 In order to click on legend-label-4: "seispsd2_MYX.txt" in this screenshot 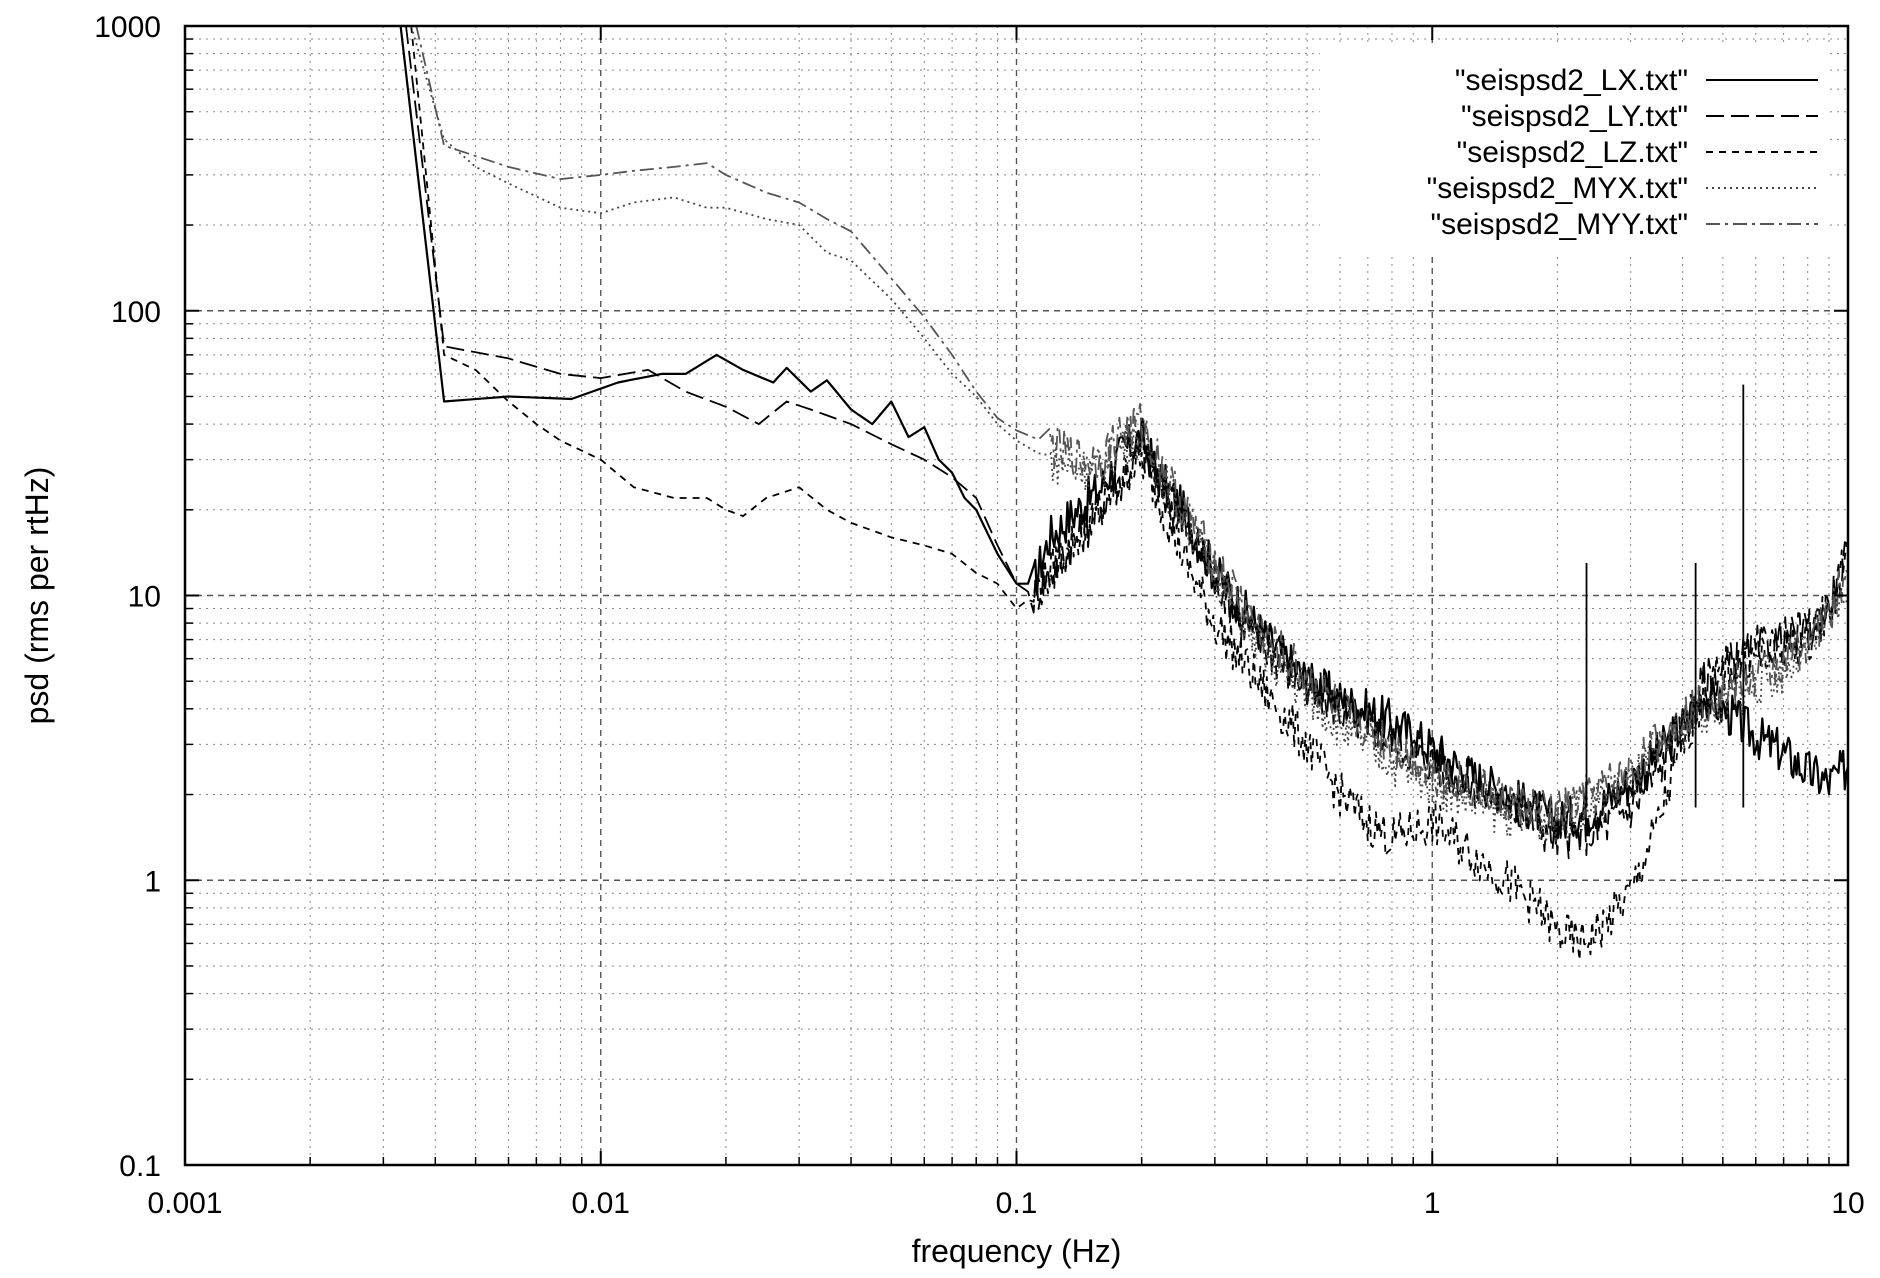, I will do `click(1557, 188)`.